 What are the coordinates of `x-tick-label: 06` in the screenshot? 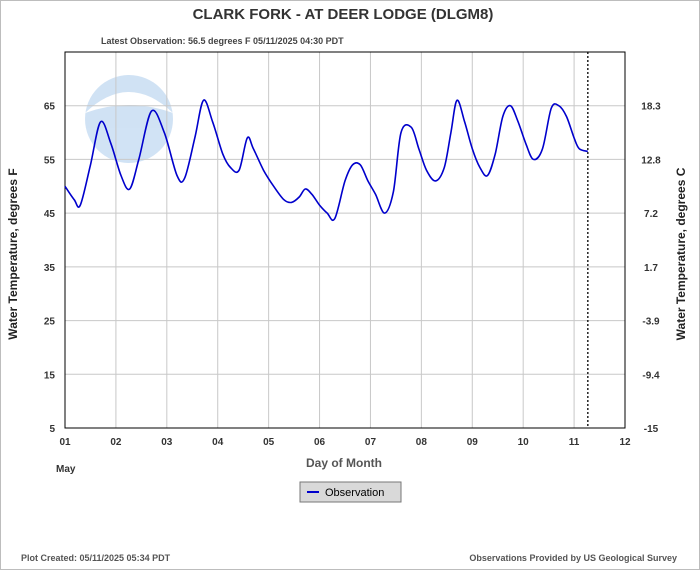 It's located at (320, 442).